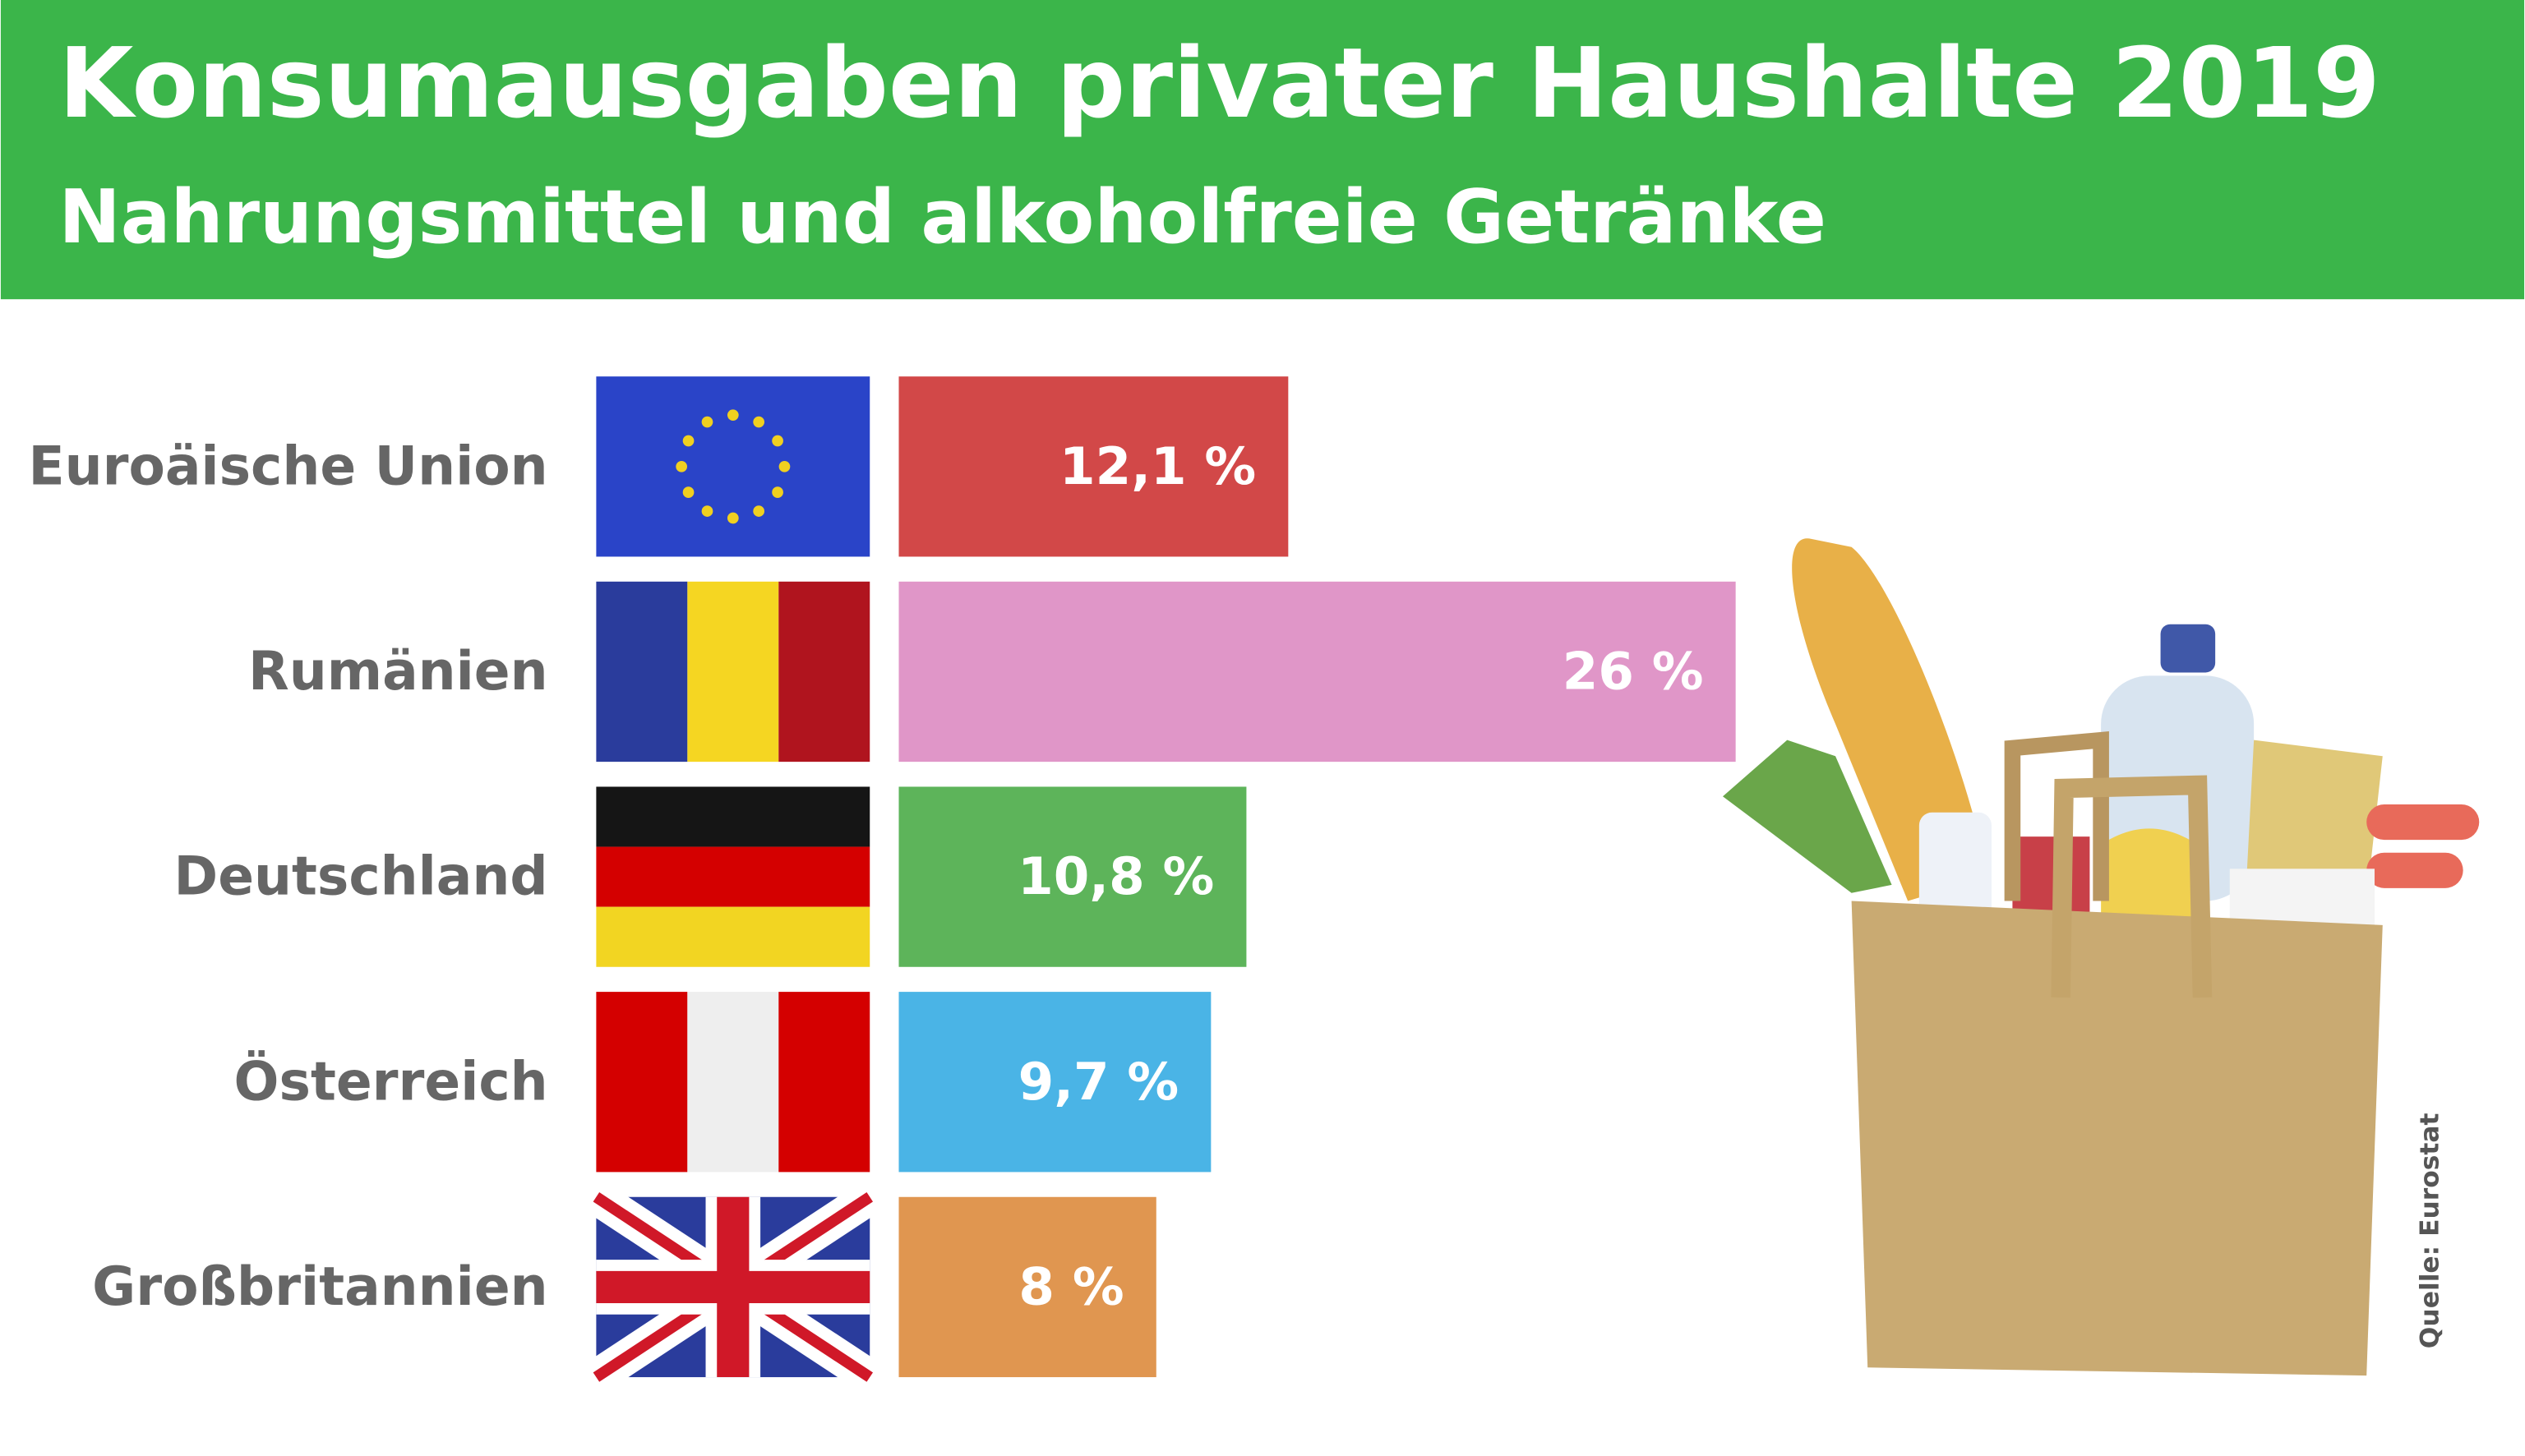 This screenshot has height=1456, width=2525. I want to click on value-label: 10,8 %, so click(1116, 876).